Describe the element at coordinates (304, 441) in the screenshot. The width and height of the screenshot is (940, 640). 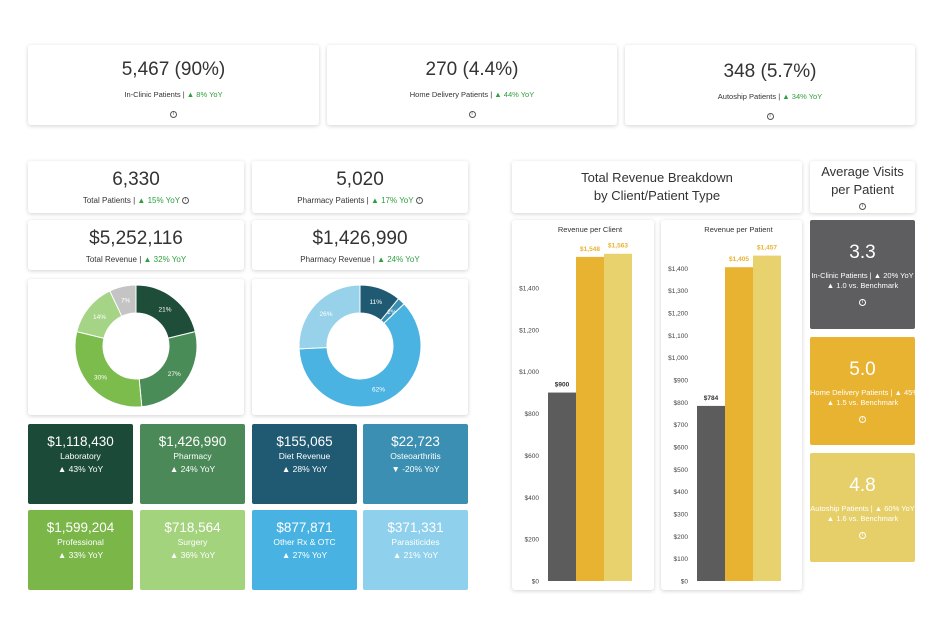
I see `tile-value: $155,065` at that location.